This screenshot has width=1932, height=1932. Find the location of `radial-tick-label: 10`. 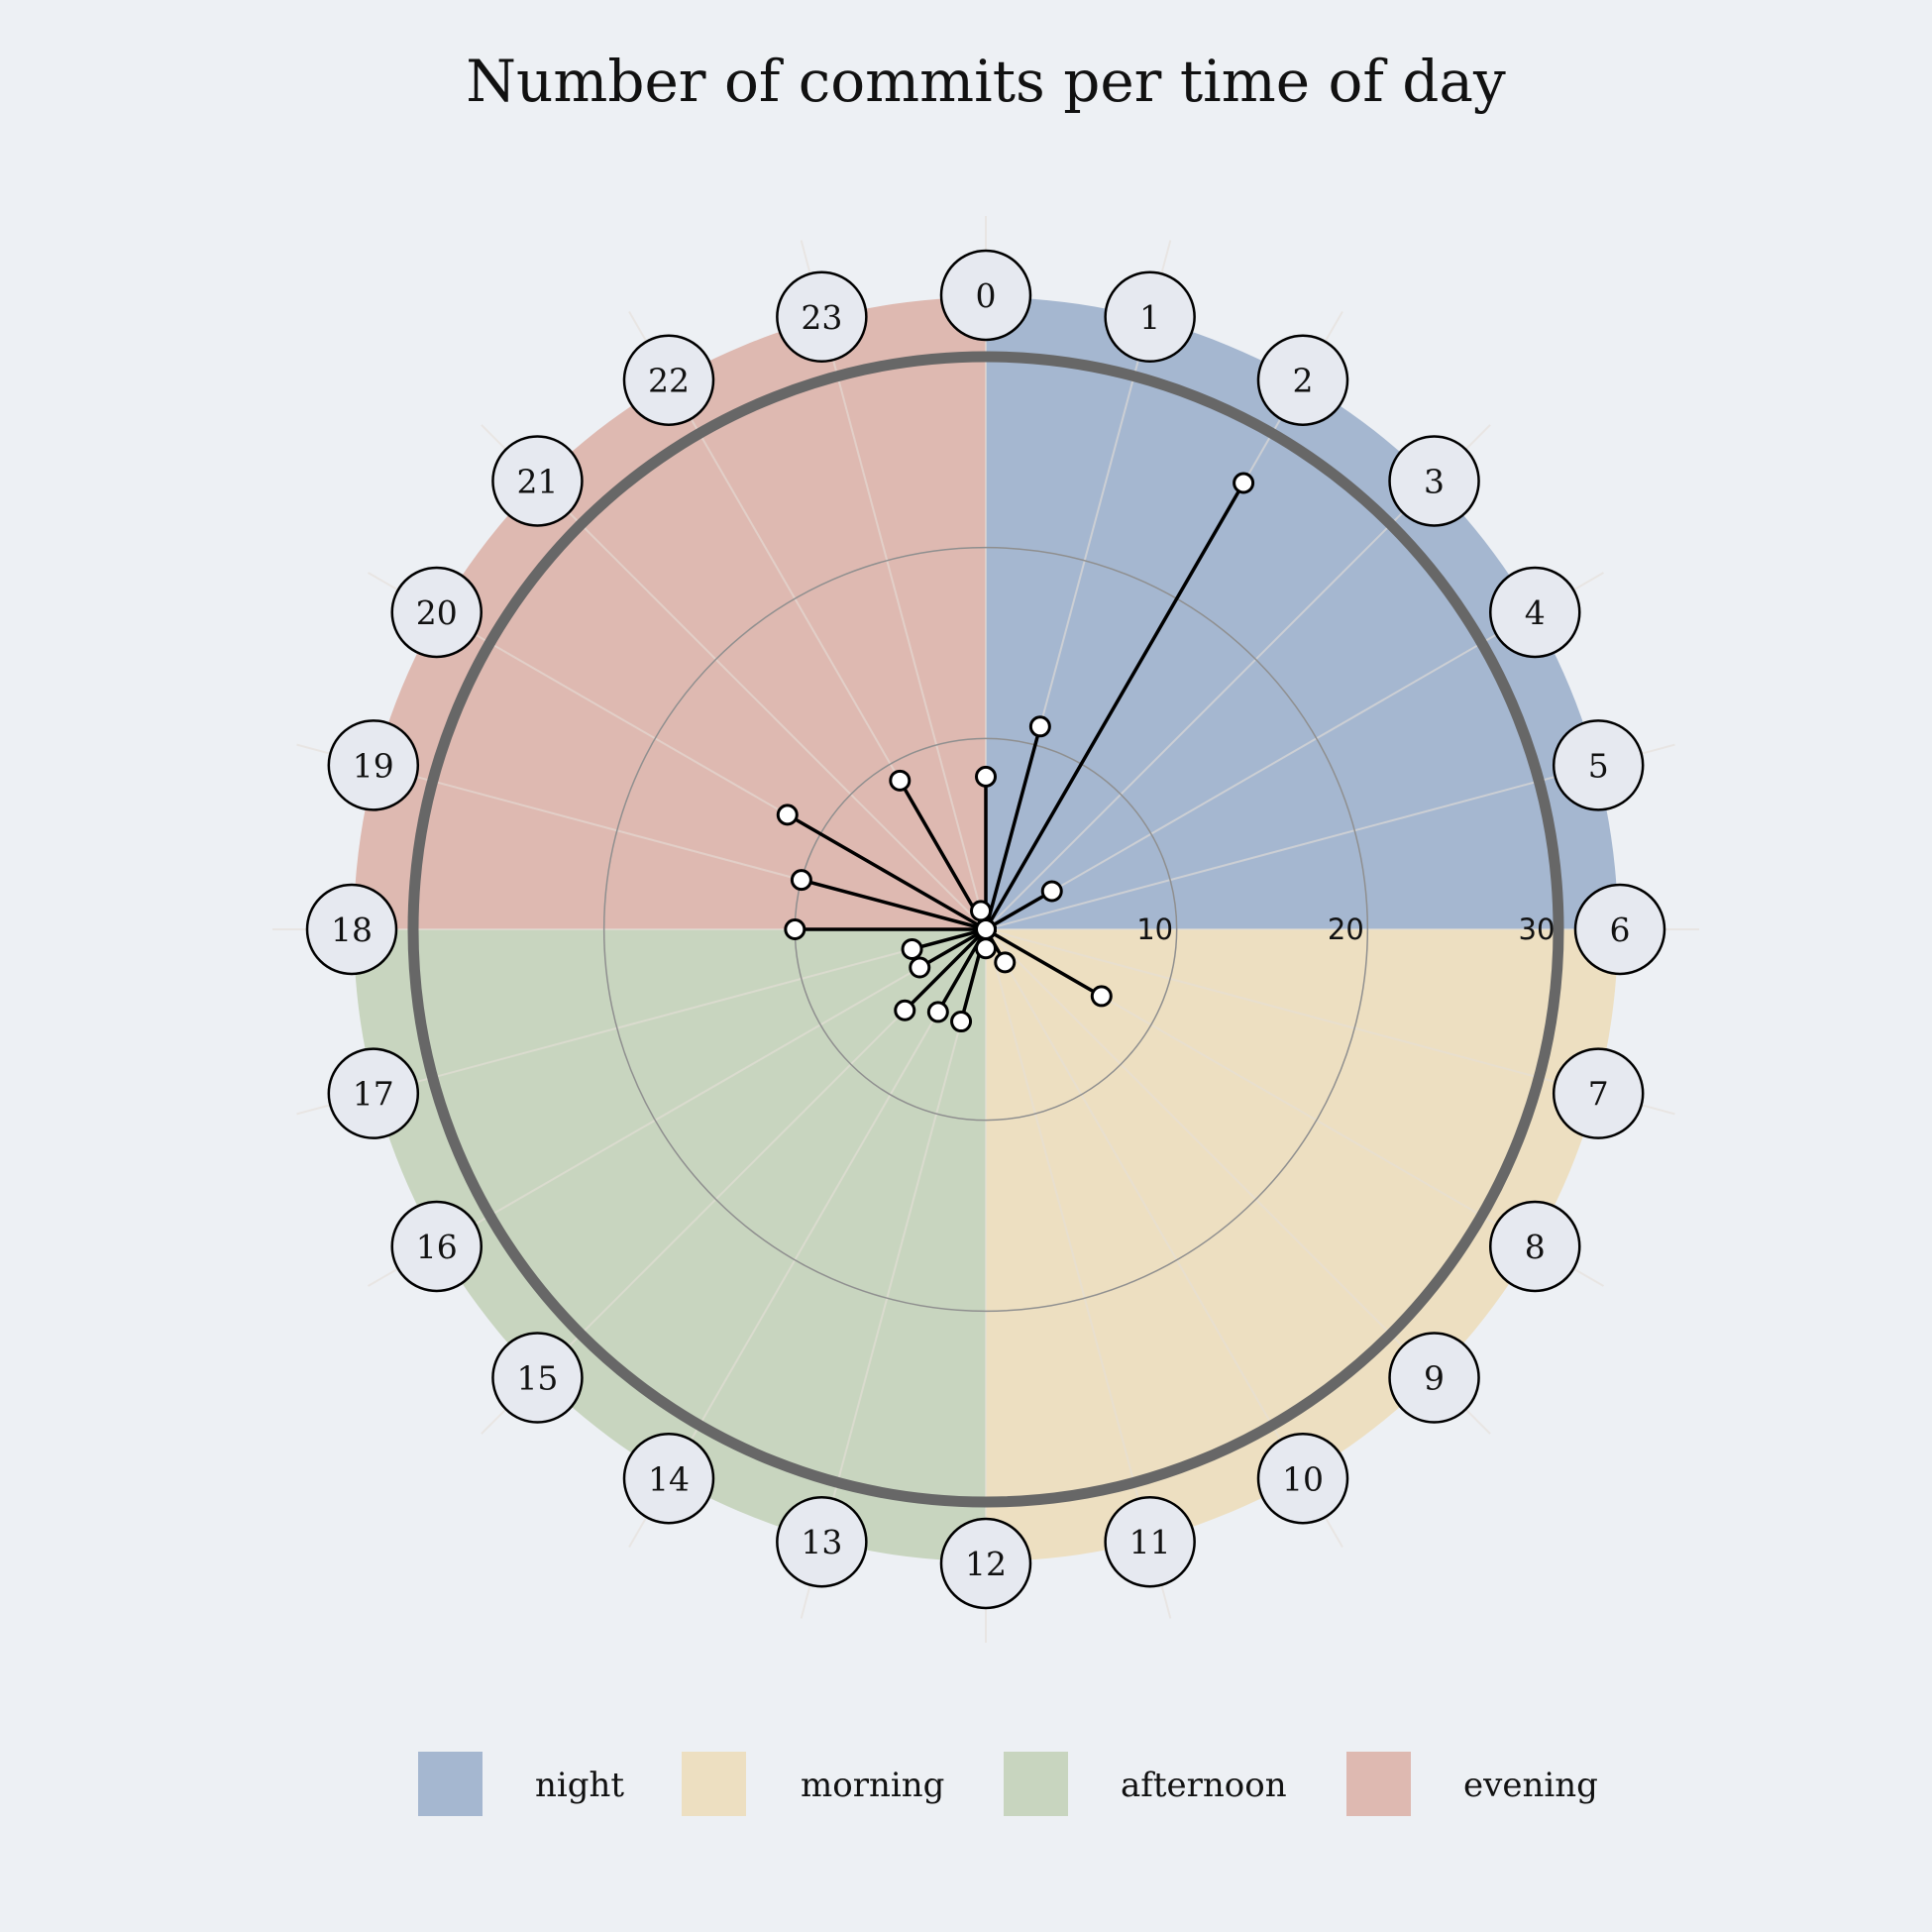

radial-tick-label: 10 is located at coordinates (1155, 929).